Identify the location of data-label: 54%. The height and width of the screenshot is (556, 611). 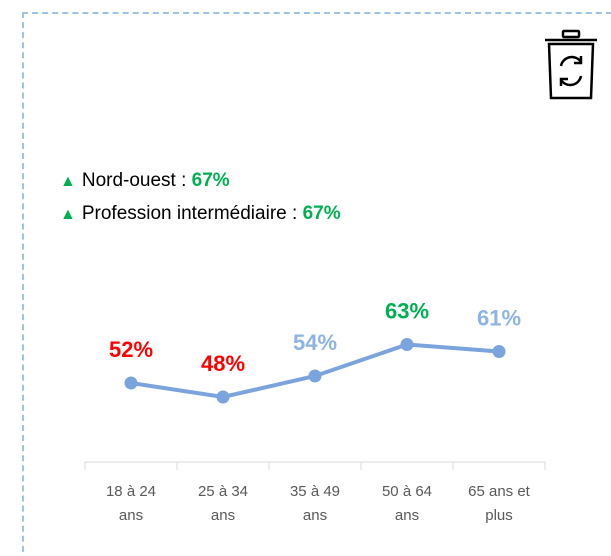
(315, 342).